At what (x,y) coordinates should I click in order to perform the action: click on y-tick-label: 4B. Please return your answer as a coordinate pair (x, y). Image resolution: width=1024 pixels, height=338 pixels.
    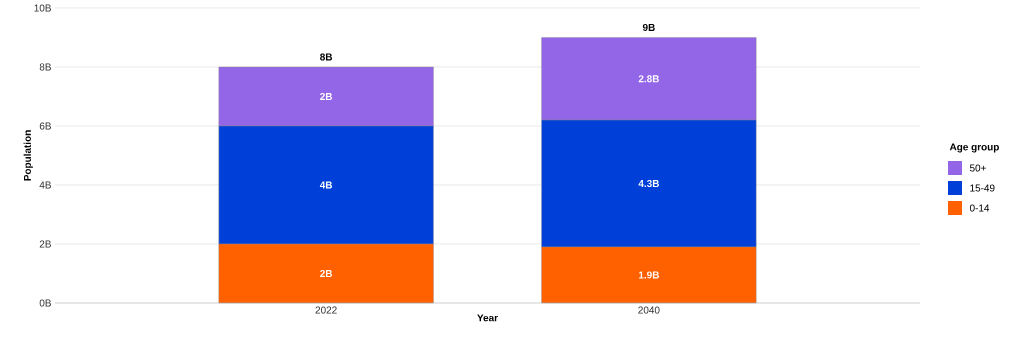
    Looking at the image, I should click on (45, 185).